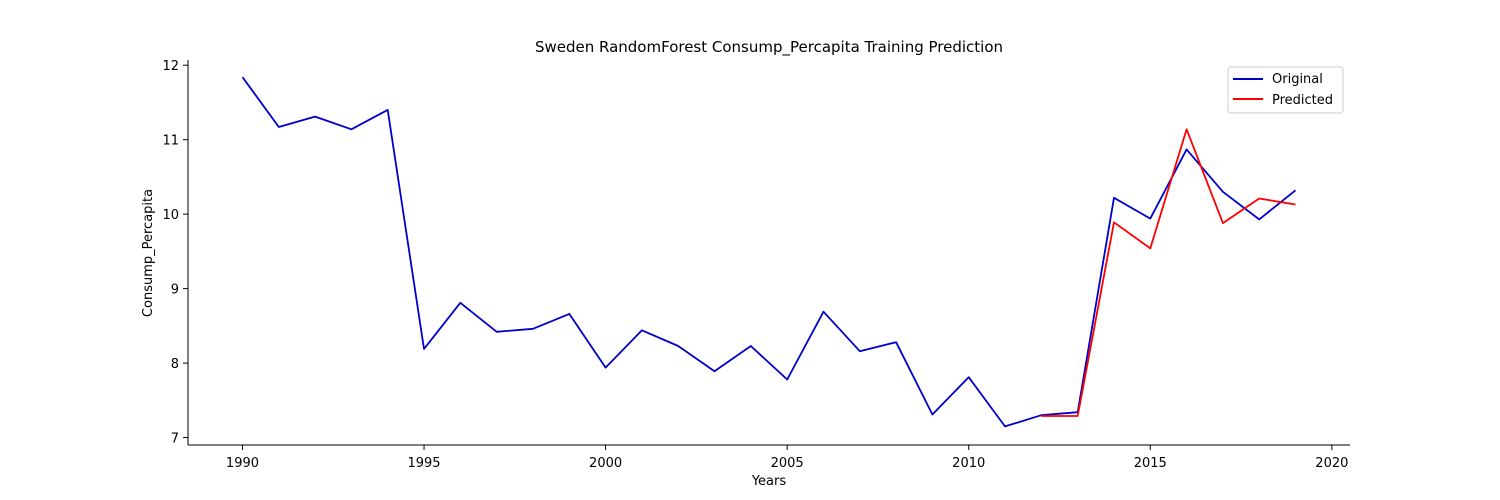 This screenshot has height=500, width=1500. What do you see at coordinates (1285, 90) in the screenshot?
I see `legend: Original Predicted` at bounding box center [1285, 90].